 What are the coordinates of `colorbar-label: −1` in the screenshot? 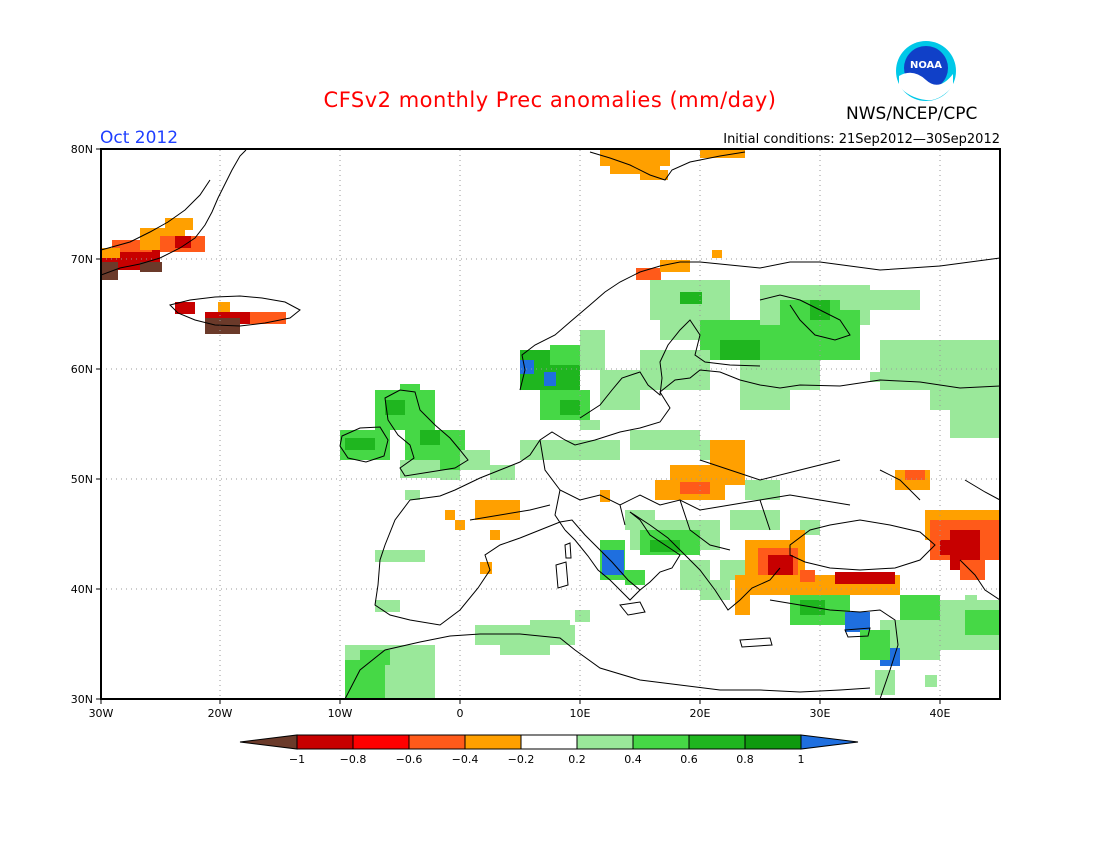 It's located at (297, 759).